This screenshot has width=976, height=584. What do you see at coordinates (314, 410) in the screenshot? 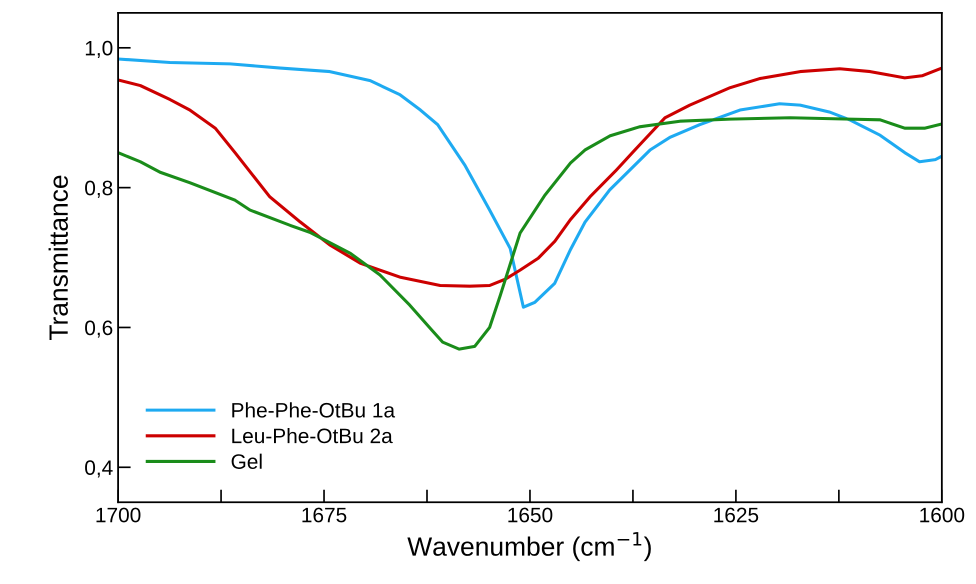
I see `legend-label: Phe-Phe-OtBu 1a` at bounding box center [314, 410].